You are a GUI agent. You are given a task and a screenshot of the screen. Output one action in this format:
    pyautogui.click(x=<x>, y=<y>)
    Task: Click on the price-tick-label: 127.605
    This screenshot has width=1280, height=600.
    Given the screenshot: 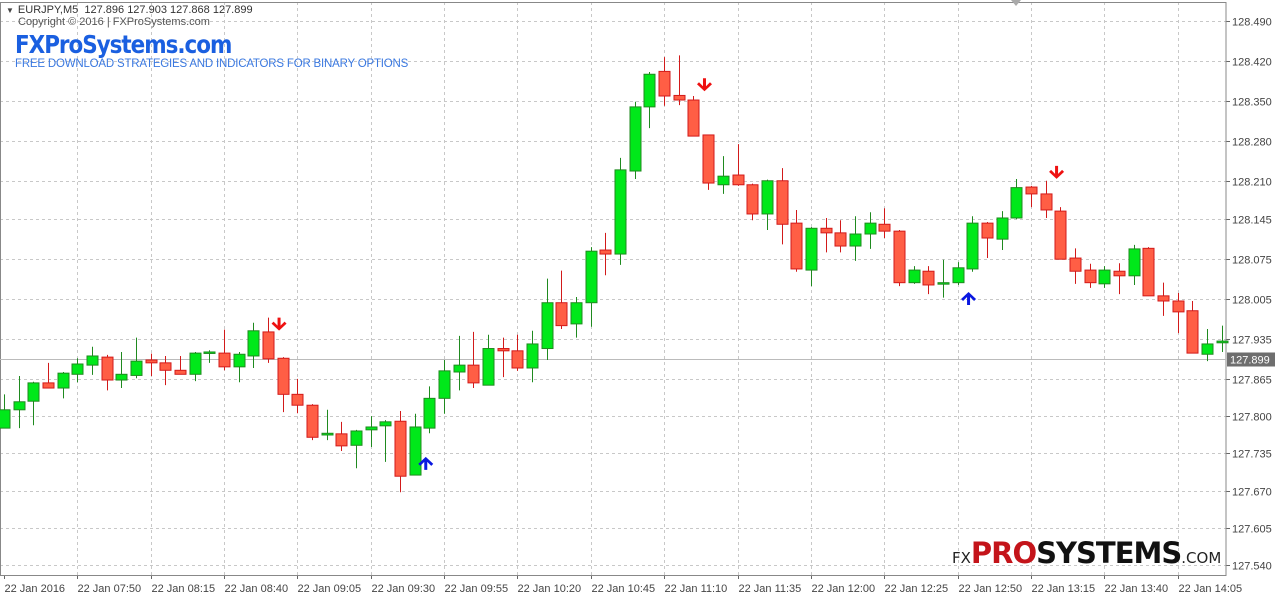 What is the action you would take?
    pyautogui.click(x=1252, y=530)
    